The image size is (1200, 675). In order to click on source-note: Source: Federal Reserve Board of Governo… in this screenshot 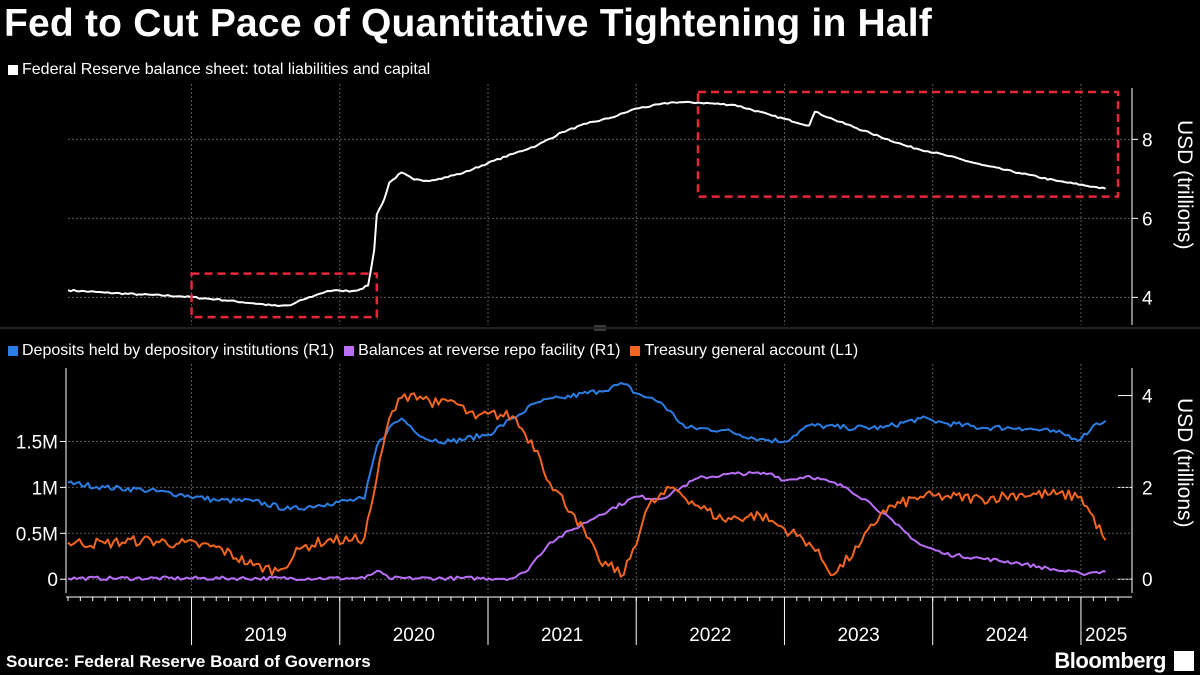, I will do `click(188, 661)`.